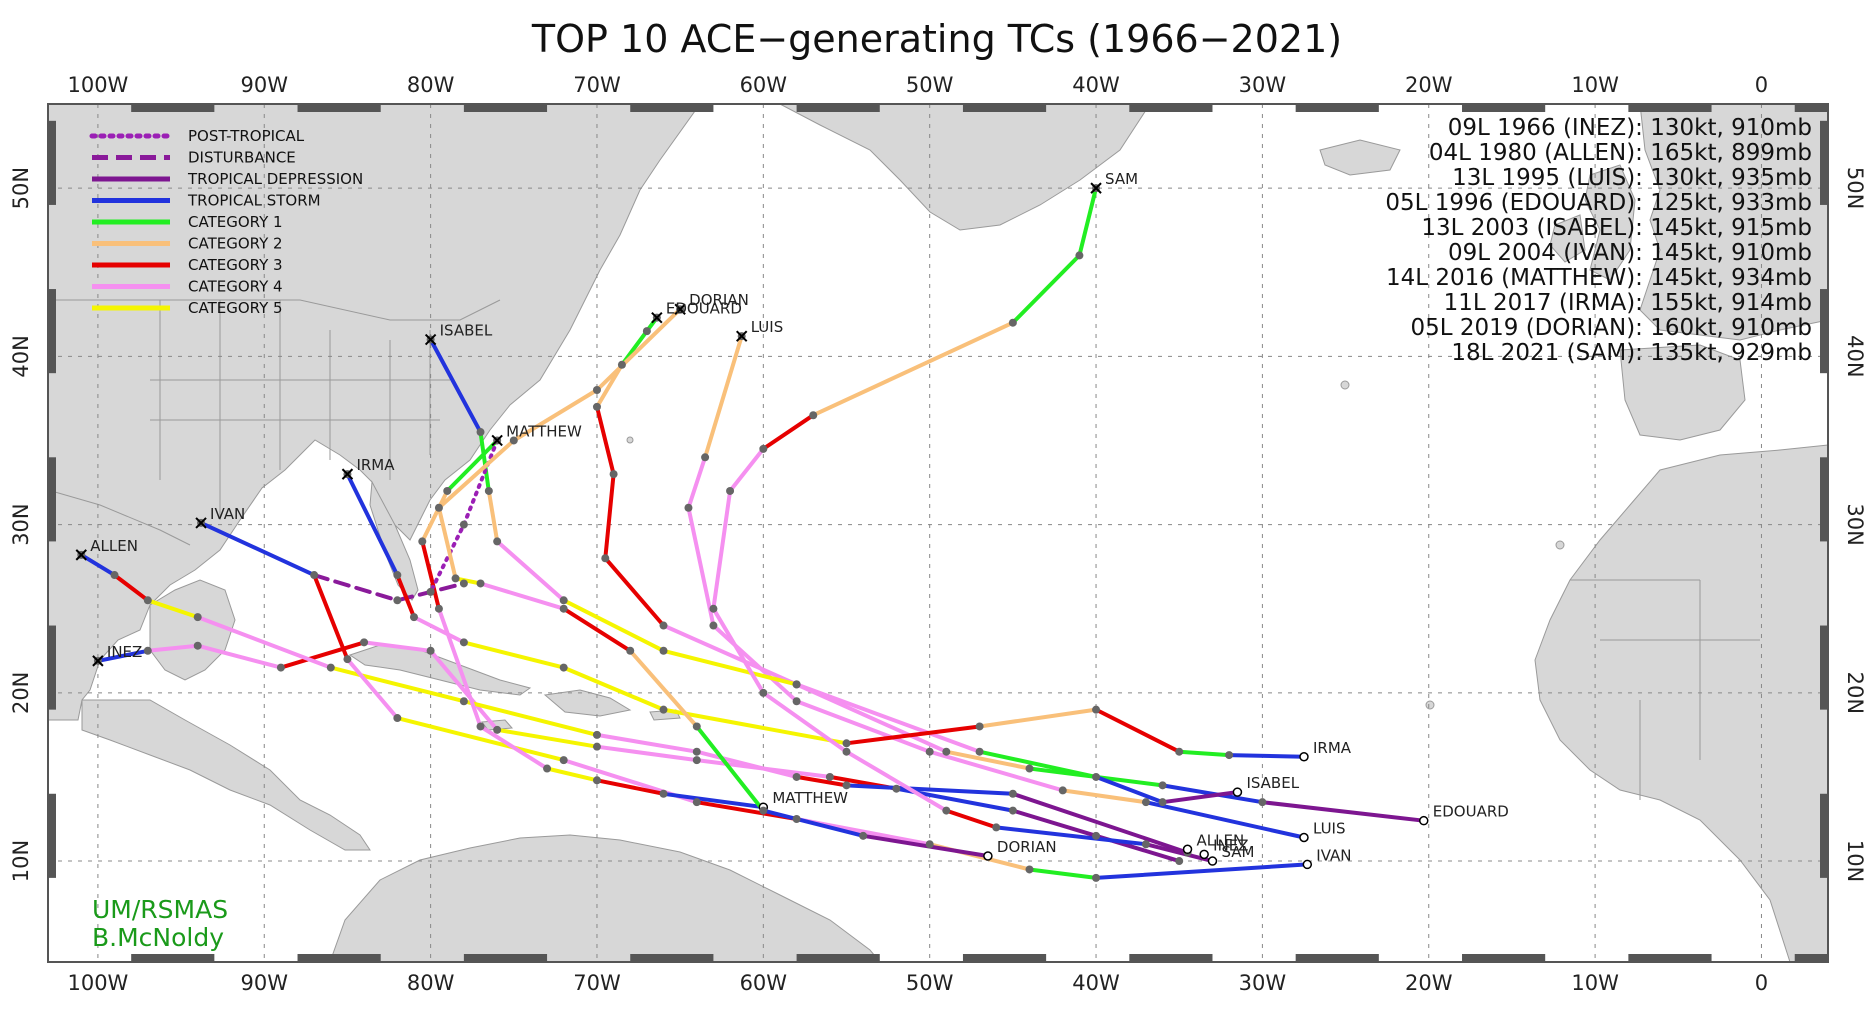 The height and width of the screenshot is (1018, 1875). What do you see at coordinates (1630, 128) in the screenshot?
I see `summary-line-0: 09L 1966 (INEZ): 130kt, 910mb` at bounding box center [1630, 128].